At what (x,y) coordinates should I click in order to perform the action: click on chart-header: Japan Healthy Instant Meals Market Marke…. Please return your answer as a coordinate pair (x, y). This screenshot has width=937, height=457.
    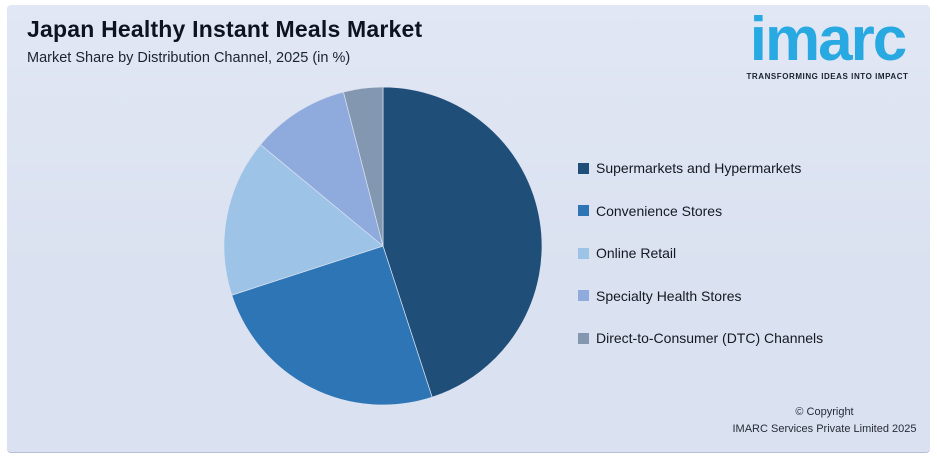
    Looking at the image, I should click on (224, 40).